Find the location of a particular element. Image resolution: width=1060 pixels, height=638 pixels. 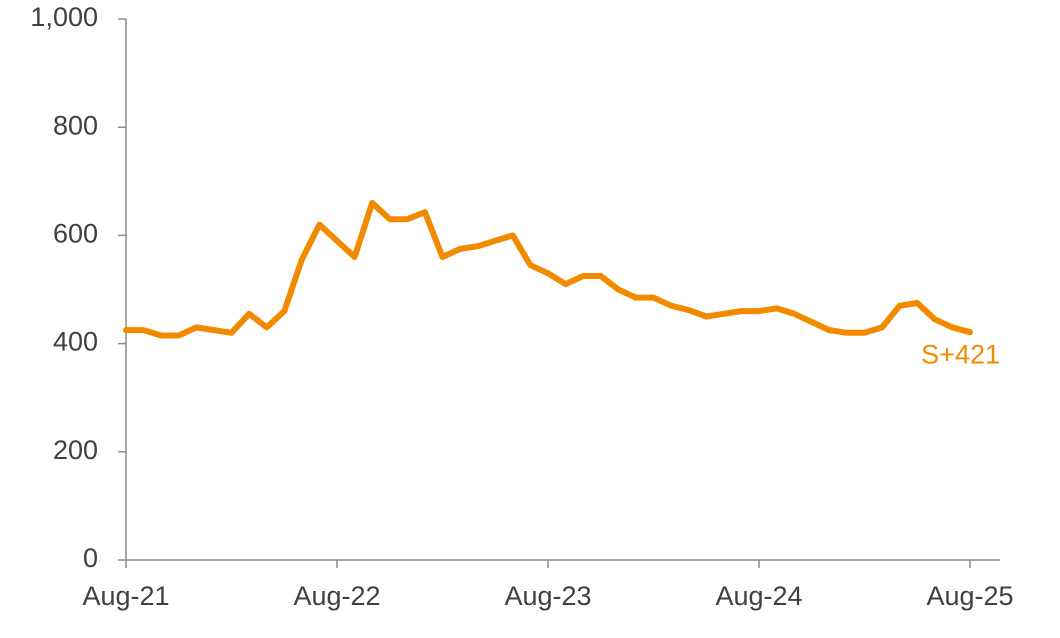

y-tick-label: 600 is located at coordinates (75, 234).